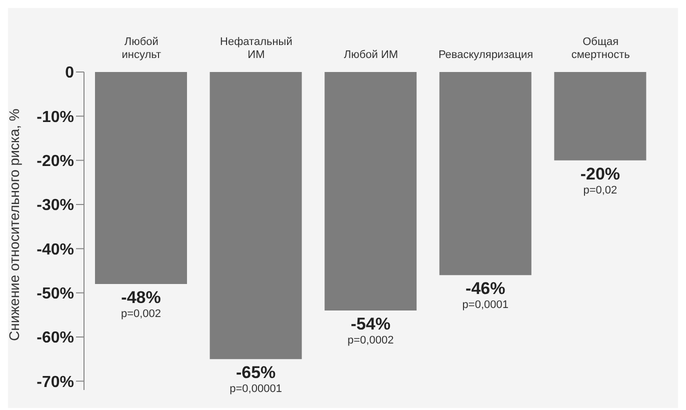 The width and height of the screenshot is (686, 410). Describe the element at coordinates (600, 48) in the screenshot. I see `x-tick-label: Общая смертность` at that location.